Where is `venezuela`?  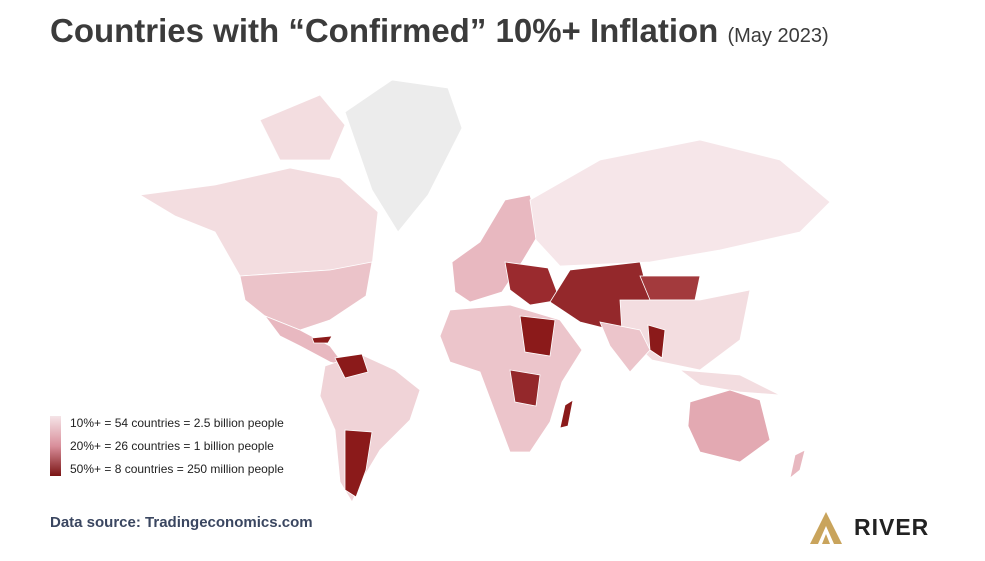
venezuela is located at coordinates (351, 366).